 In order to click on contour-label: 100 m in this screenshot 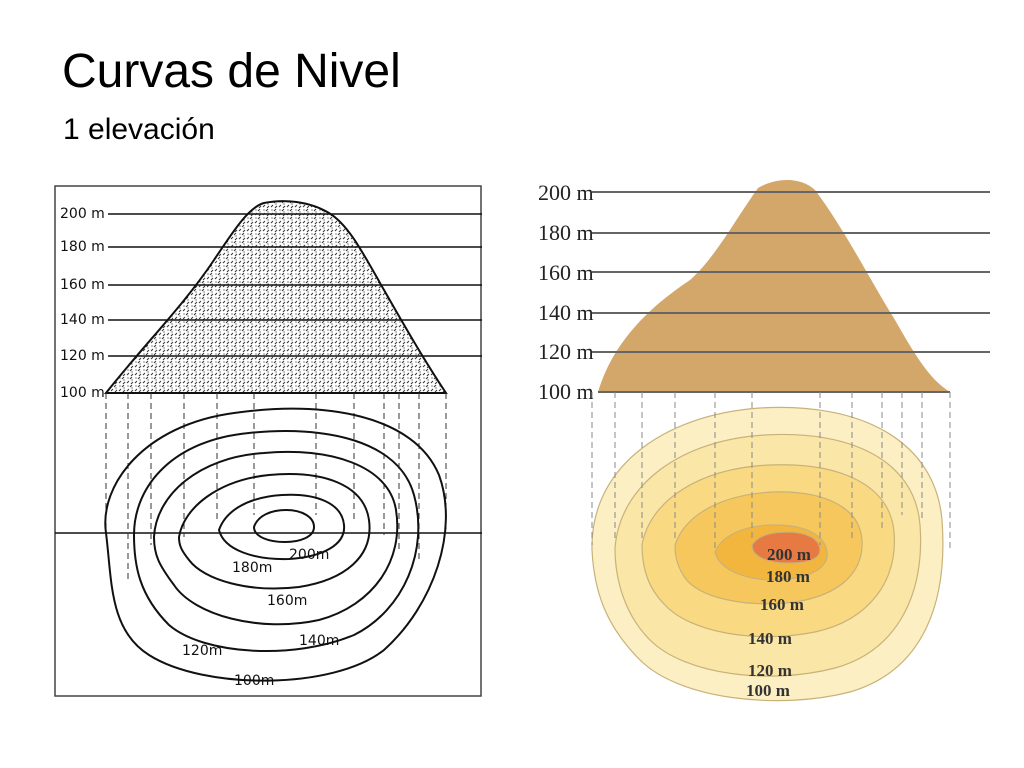, I will do `click(768, 690)`.